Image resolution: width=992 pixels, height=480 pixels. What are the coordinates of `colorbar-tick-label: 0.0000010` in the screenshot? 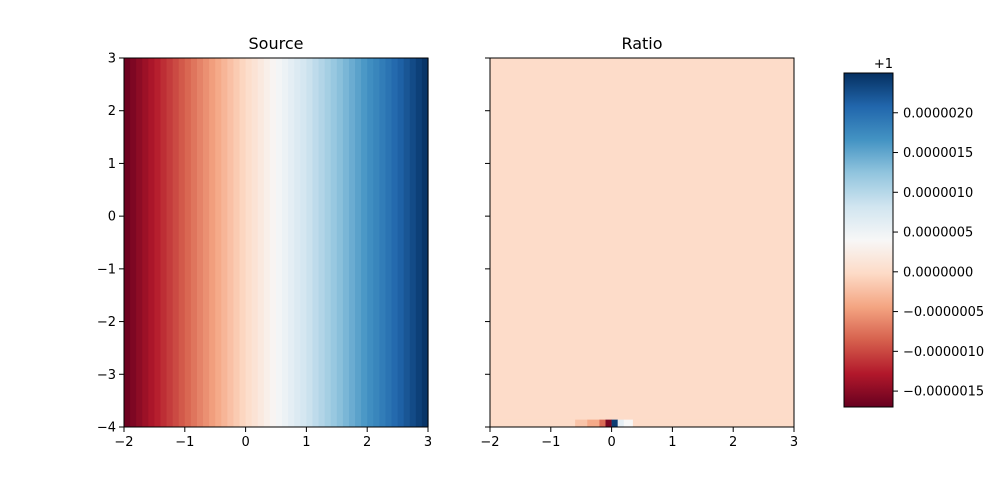 It's located at (938, 193).